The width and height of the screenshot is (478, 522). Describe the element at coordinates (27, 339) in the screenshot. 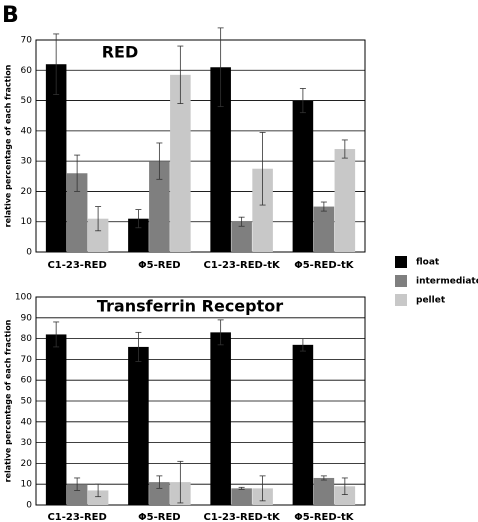

I see `y-tick-label: 80` at that location.